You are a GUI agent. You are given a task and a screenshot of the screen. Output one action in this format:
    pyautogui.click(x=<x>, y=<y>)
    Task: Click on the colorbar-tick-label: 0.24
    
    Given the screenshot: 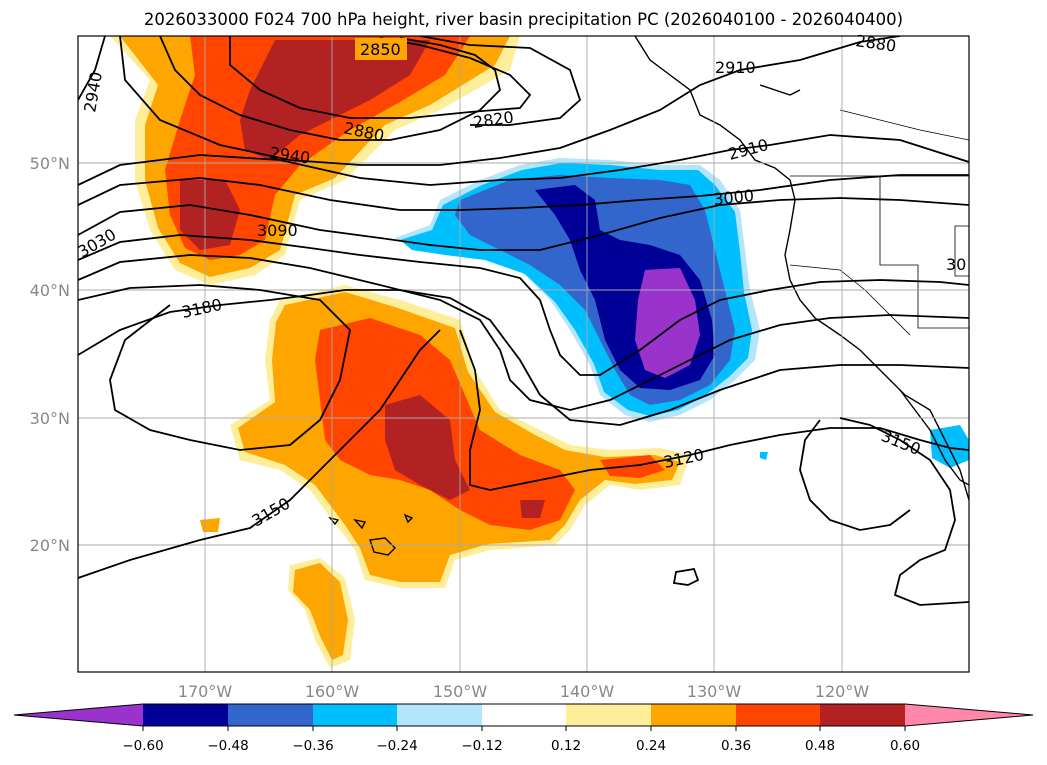 What is the action you would take?
    pyautogui.click(x=651, y=746)
    